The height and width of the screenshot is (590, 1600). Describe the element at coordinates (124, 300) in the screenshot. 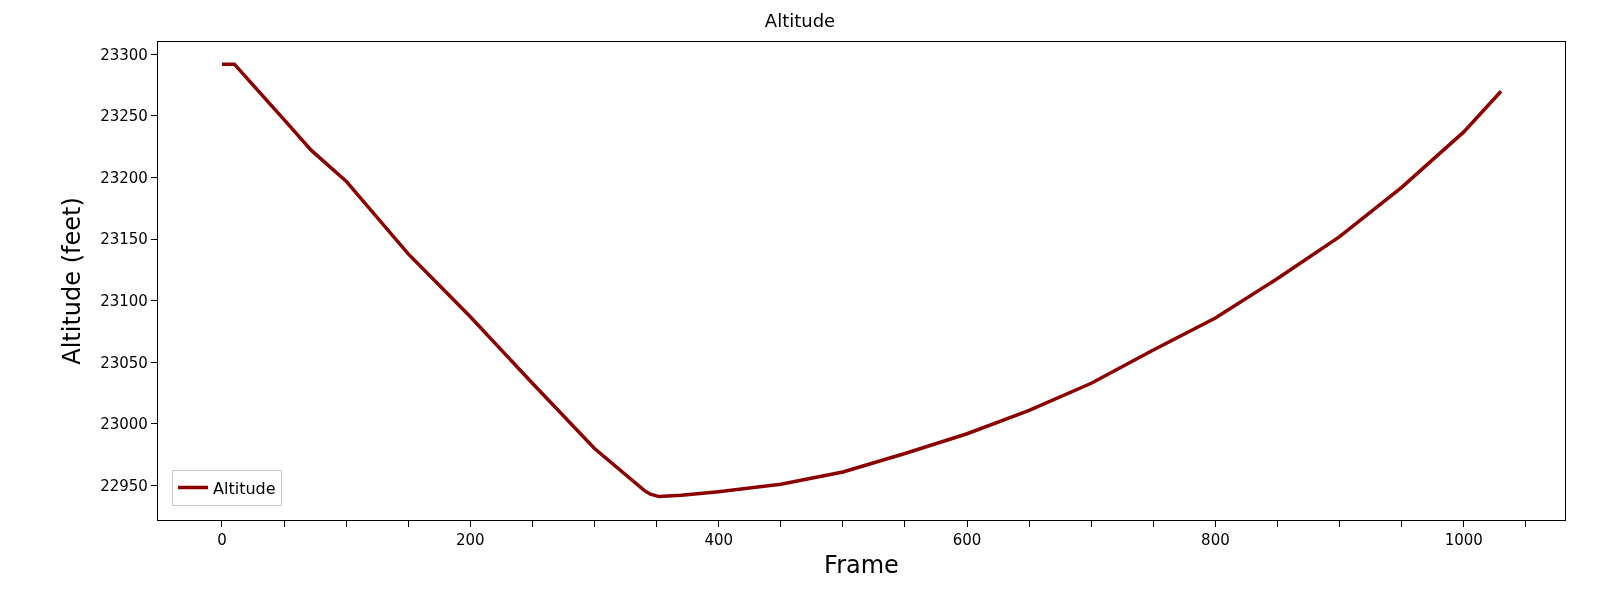

I see `y-tick-label: 23100` at that location.